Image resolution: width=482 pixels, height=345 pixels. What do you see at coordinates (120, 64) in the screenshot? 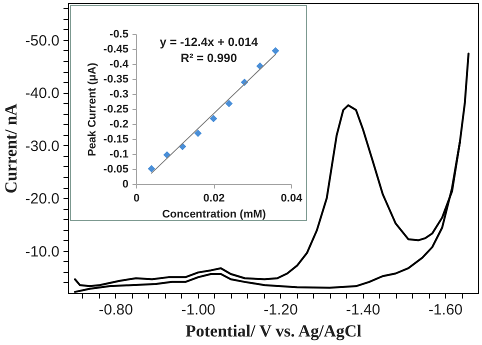
I see `y-tick-label: -0.4` at bounding box center [120, 64].